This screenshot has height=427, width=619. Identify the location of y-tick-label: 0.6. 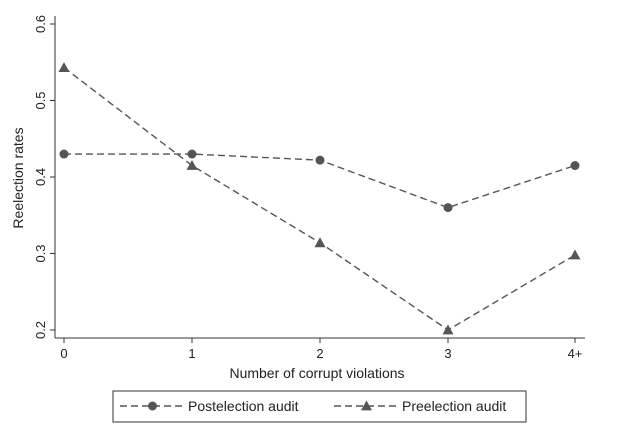
(40, 24).